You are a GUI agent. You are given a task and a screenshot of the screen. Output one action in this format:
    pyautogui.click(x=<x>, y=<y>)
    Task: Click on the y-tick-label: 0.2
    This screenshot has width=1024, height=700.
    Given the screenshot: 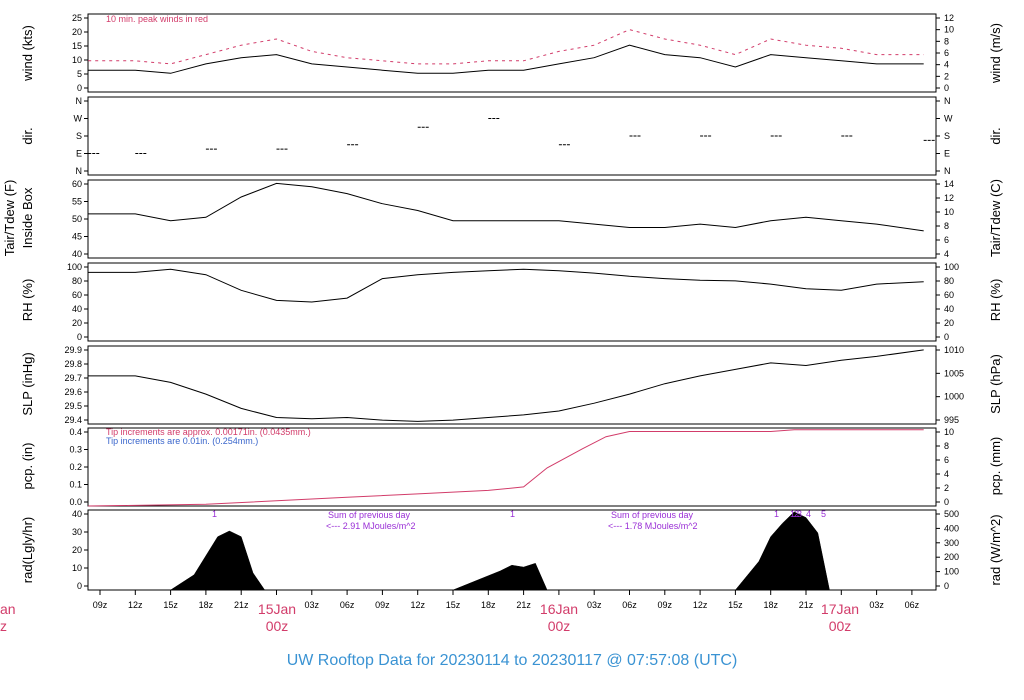 What is the action you would take?
    pyautogui.click(x=75, y=467)
    